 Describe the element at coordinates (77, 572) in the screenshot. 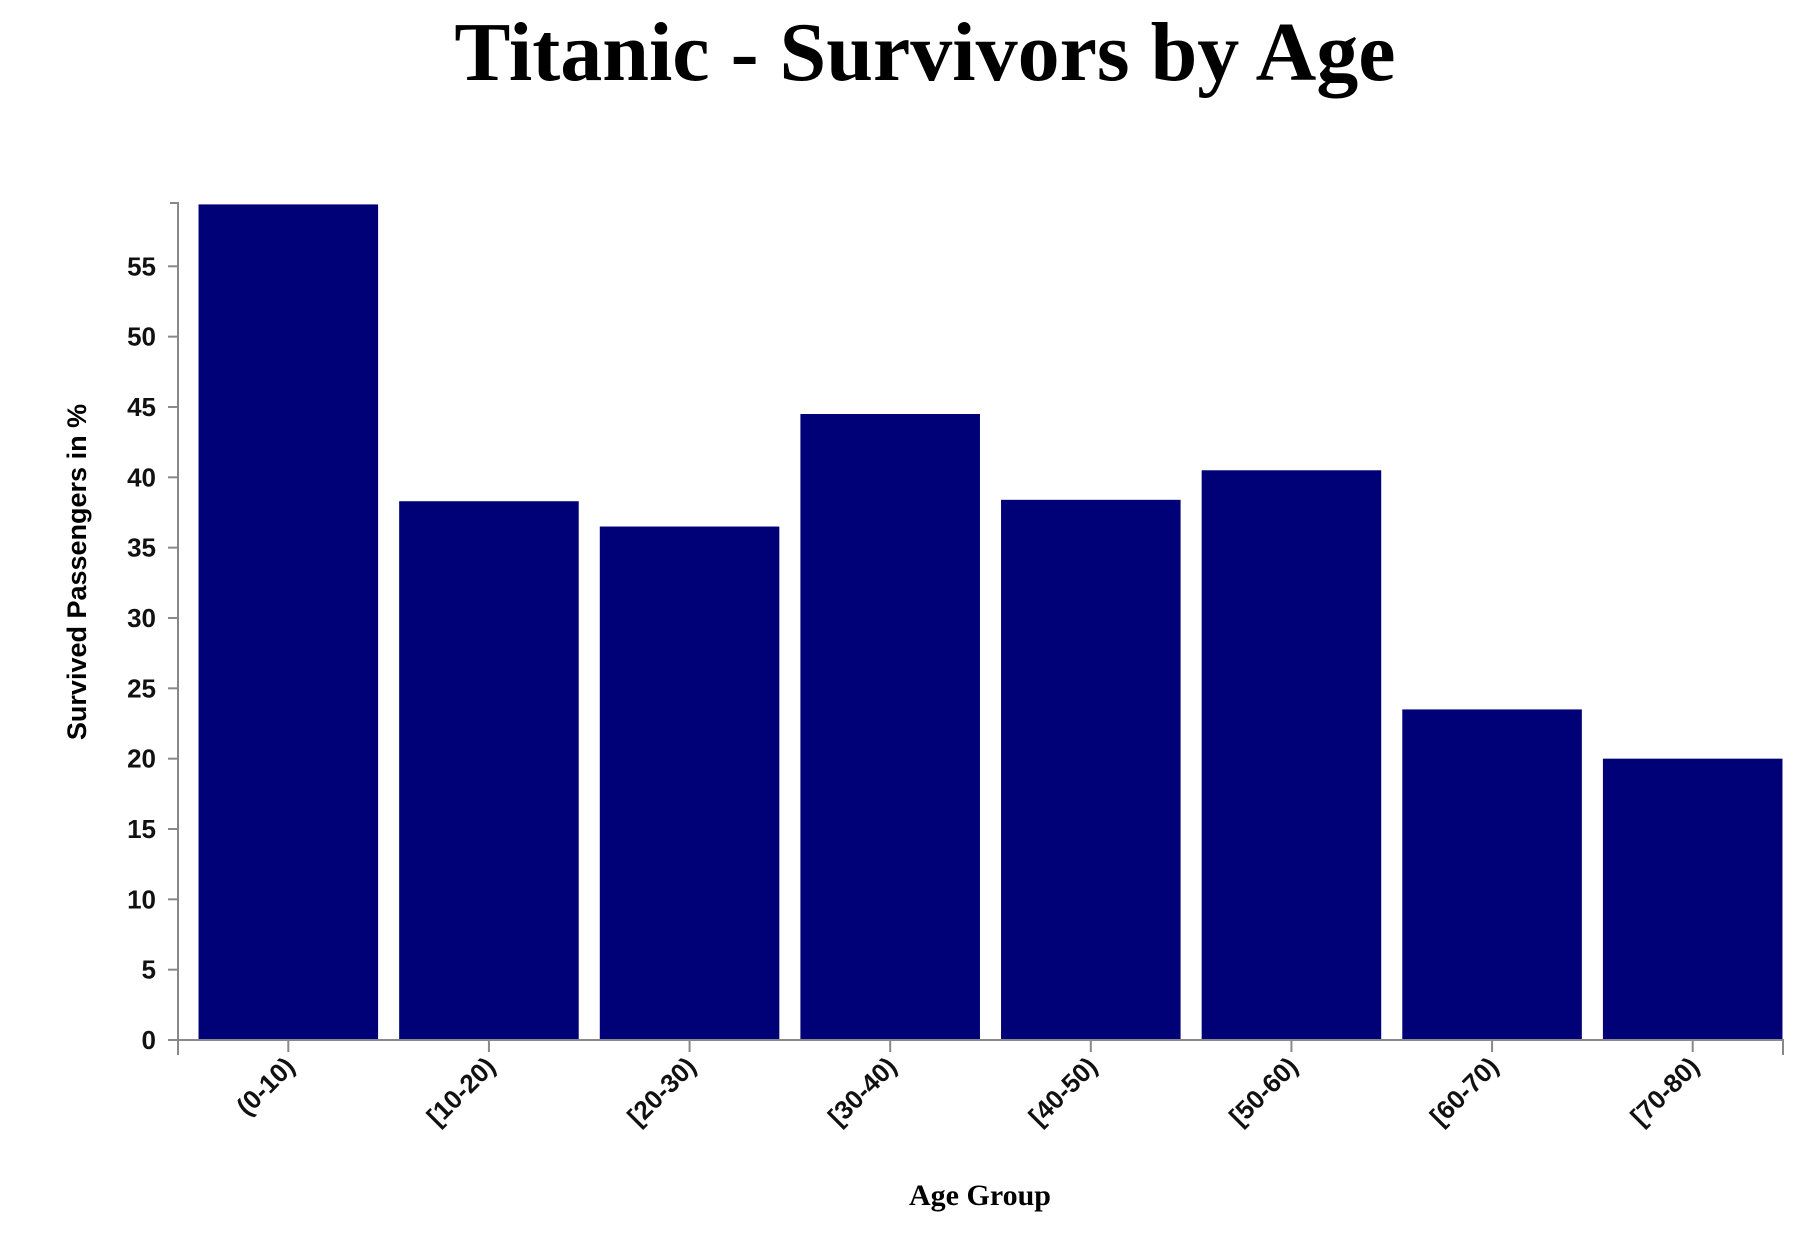

I see `y-axis-label: Survived Passengers in %` at that location.